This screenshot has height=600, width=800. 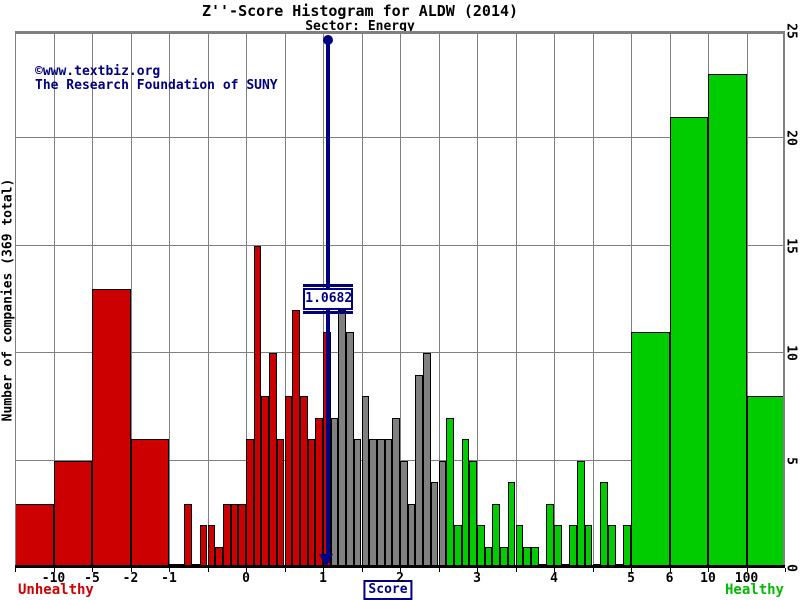 I want to click on y-tick-label: 5, so click(x=791, y=460).